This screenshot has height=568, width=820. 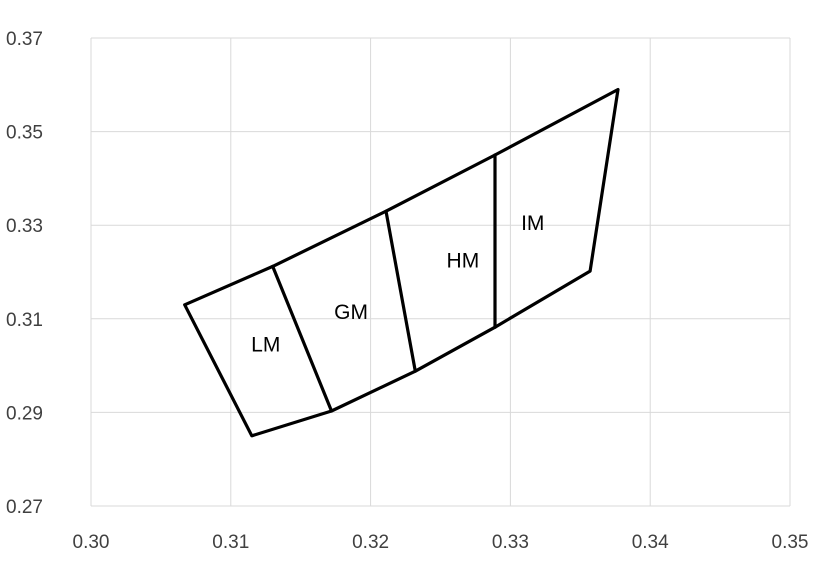 I want to click on y-tick-label: 0.33, so click(x=24, y=226).